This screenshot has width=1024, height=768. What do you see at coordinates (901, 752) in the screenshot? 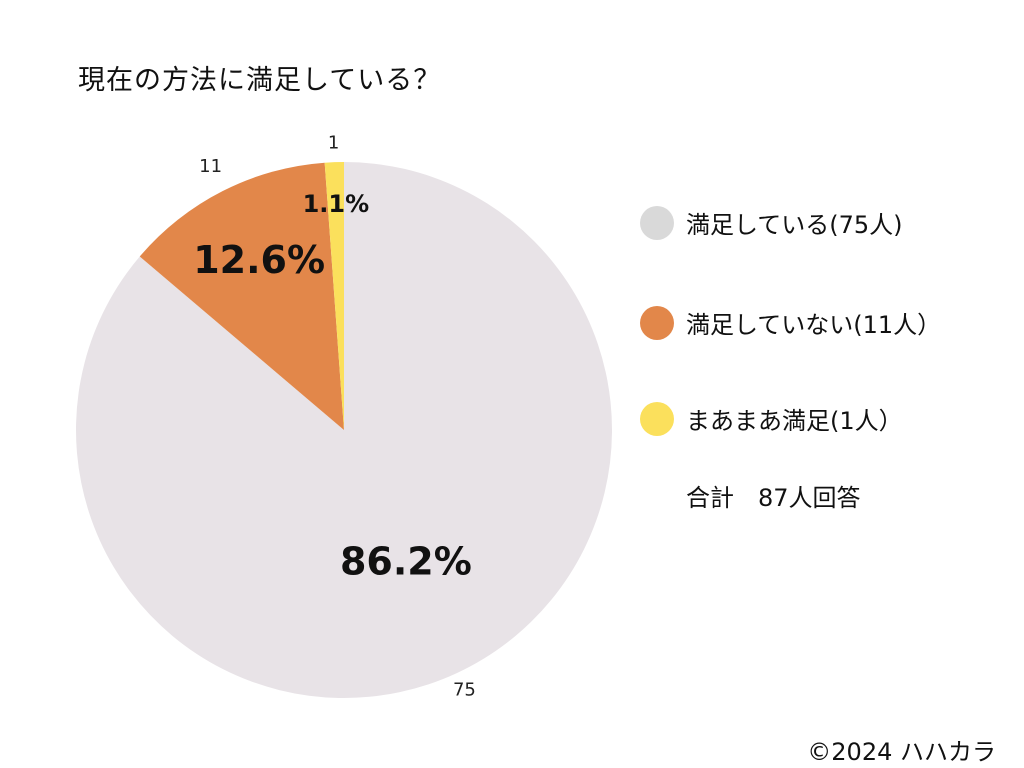
I see `copyright: ©2024 ハハカラ` at bounding box center [901, 752].